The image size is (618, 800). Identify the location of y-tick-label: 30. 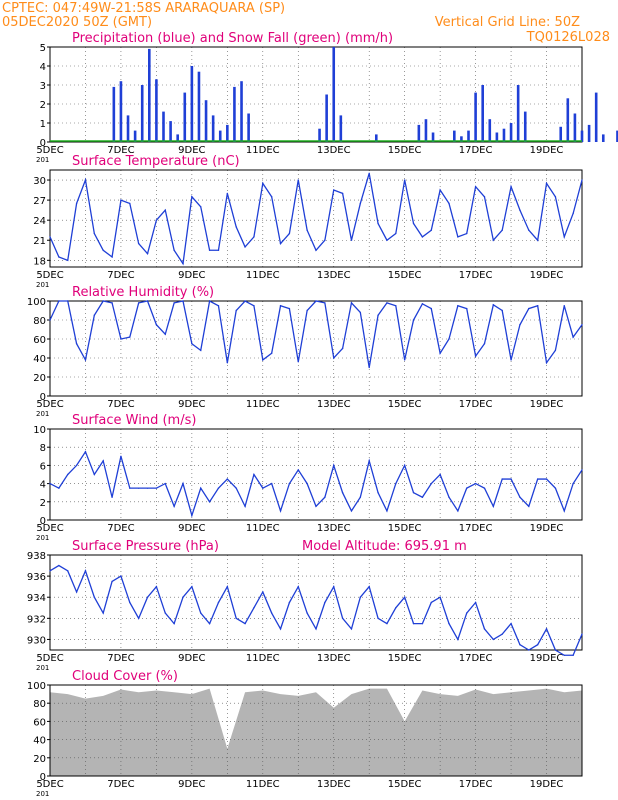
(39, 181).